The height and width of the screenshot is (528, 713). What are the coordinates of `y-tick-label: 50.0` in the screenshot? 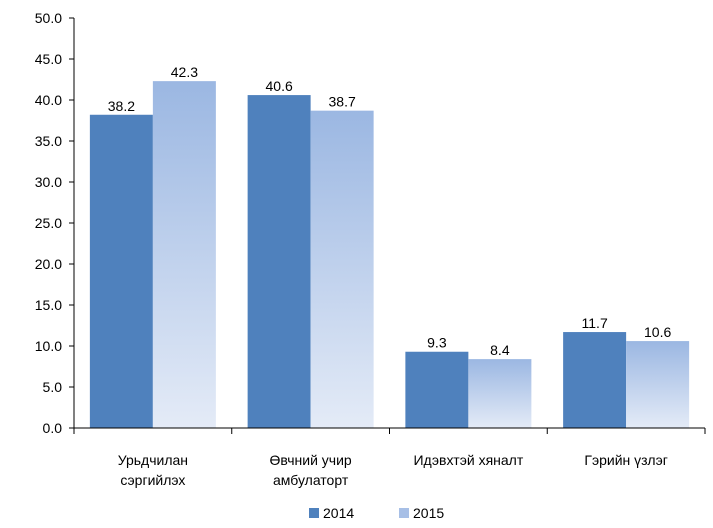 It's located at (48, 18).